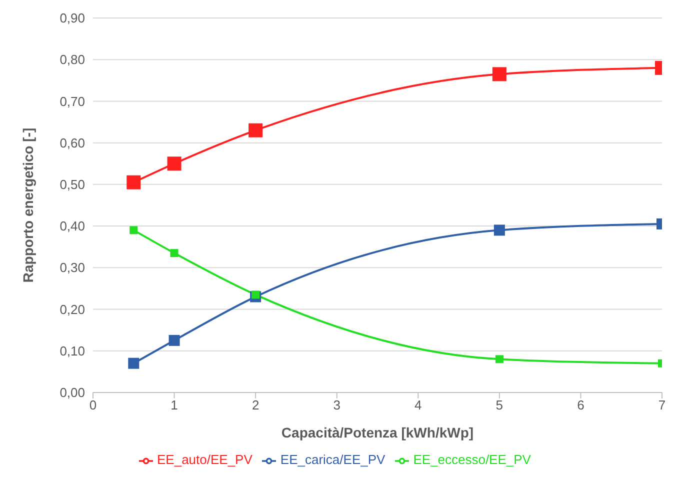 Image resolution: width=690 pixels, height=489 pixels. Describe the element at coordinates (662, 405) in the screenshot. I see `x-tick-label: 7` at that location.